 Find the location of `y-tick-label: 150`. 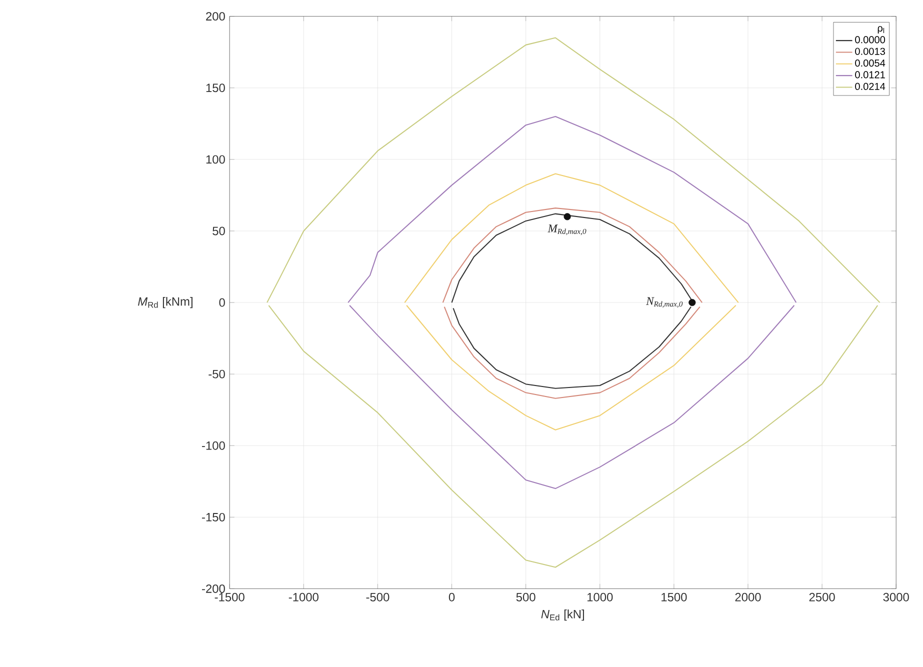

y-tick-label: 150 is located at coordinates (215, 87).